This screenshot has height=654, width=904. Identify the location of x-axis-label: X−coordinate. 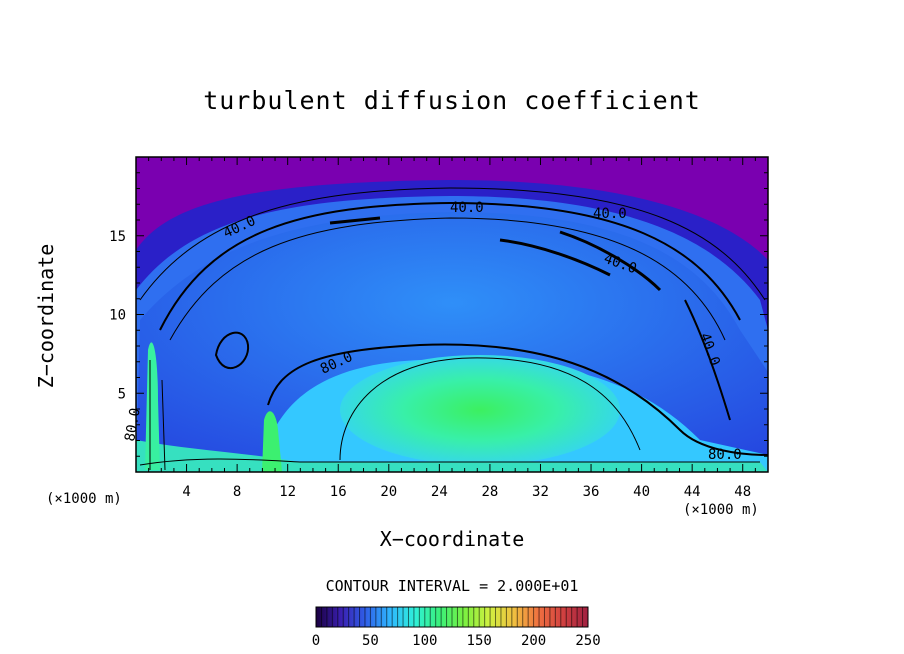
(452, 539).